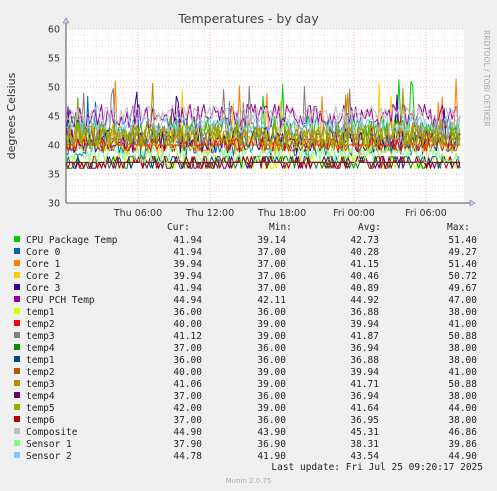 This screenshot has width=497, height=491. Describe the element at coordinates (178, 227) in the screenshot. I see `legend-column-header: Cur:` at that location.